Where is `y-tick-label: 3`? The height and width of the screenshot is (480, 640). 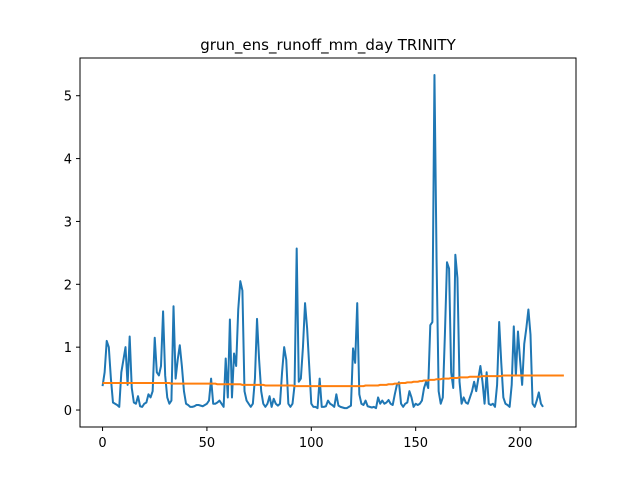
y-tick-label: 3 is located at coordinates (68, 222).